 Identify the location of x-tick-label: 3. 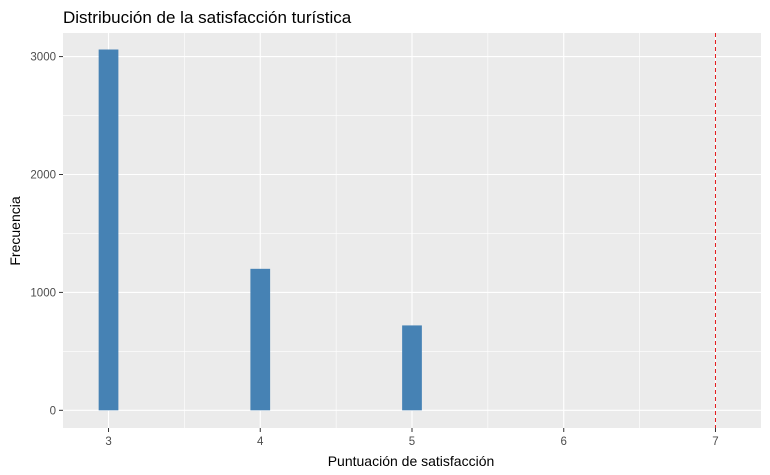
(108, 442).